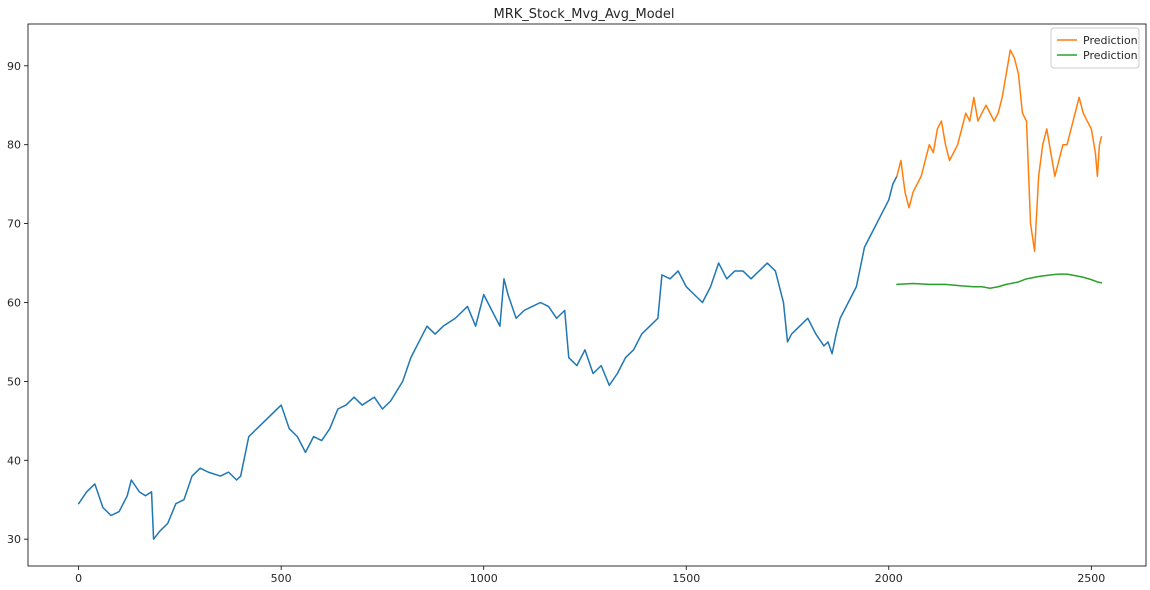  Describe the element at coordinates (281, 578) in the screenshot. I see `x-tick-label-1: 500` at that location.